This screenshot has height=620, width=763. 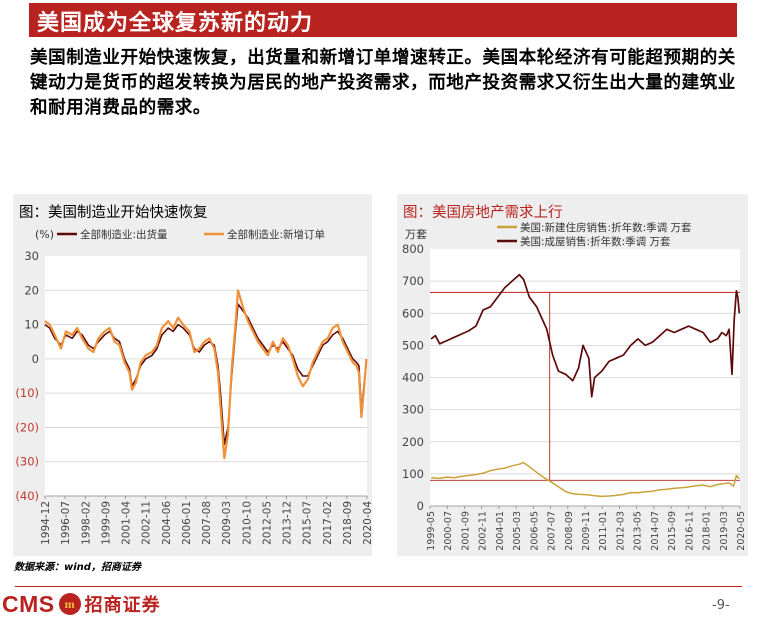 I want to click on x-tick-label: 2015-07, so click(x=308, y=523).